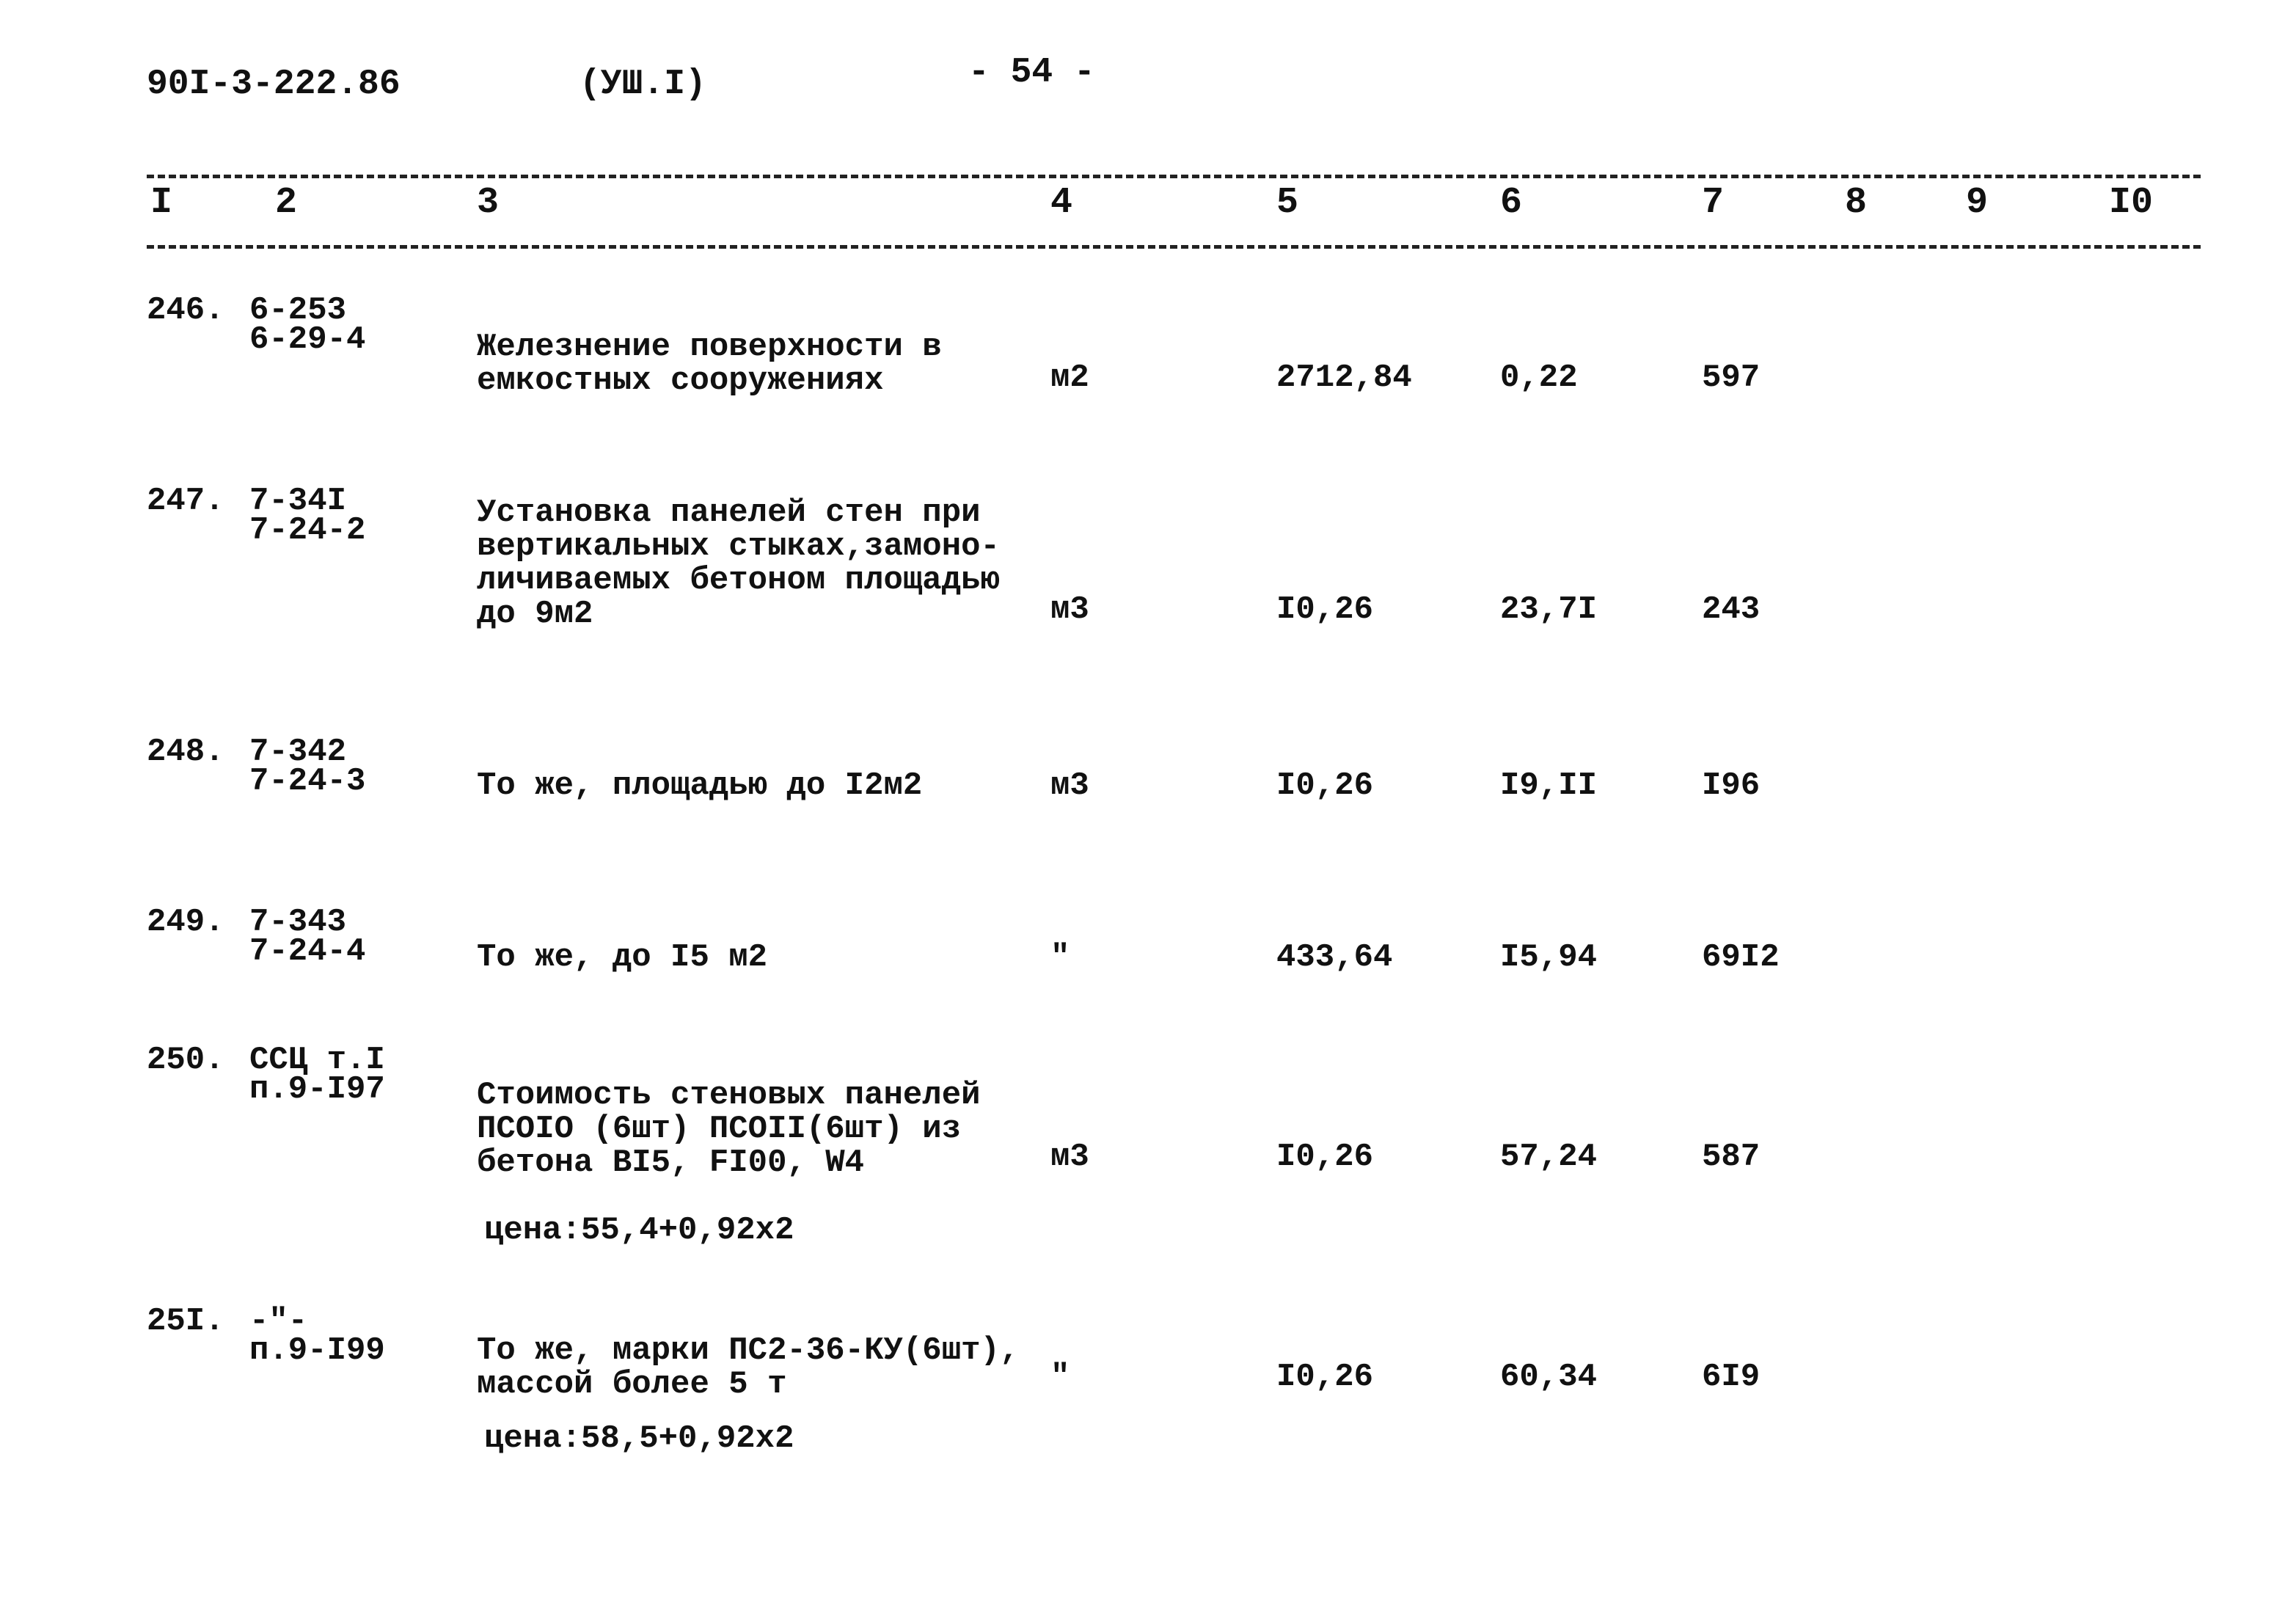 The image size is (2296, 1603). Describe the element at coordinates (298, 923) in the screenshot. I see `rate-code: 7-343` at that location.